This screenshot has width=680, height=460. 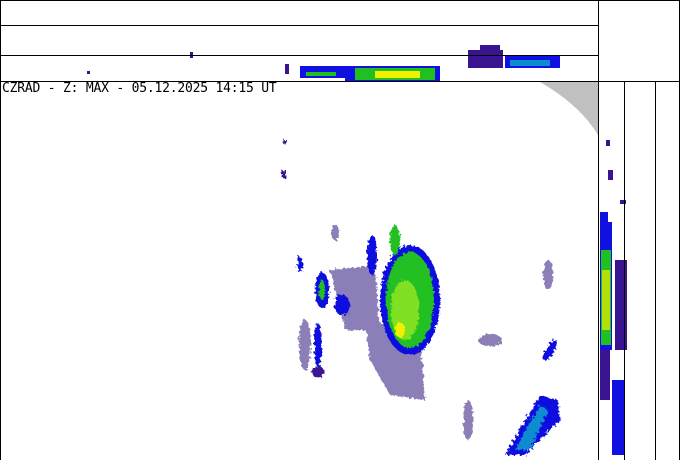 What do you see at coordinates (569, 108) in the screenshot?
I see `out-of-range-area` at bounding box center [569, 108].